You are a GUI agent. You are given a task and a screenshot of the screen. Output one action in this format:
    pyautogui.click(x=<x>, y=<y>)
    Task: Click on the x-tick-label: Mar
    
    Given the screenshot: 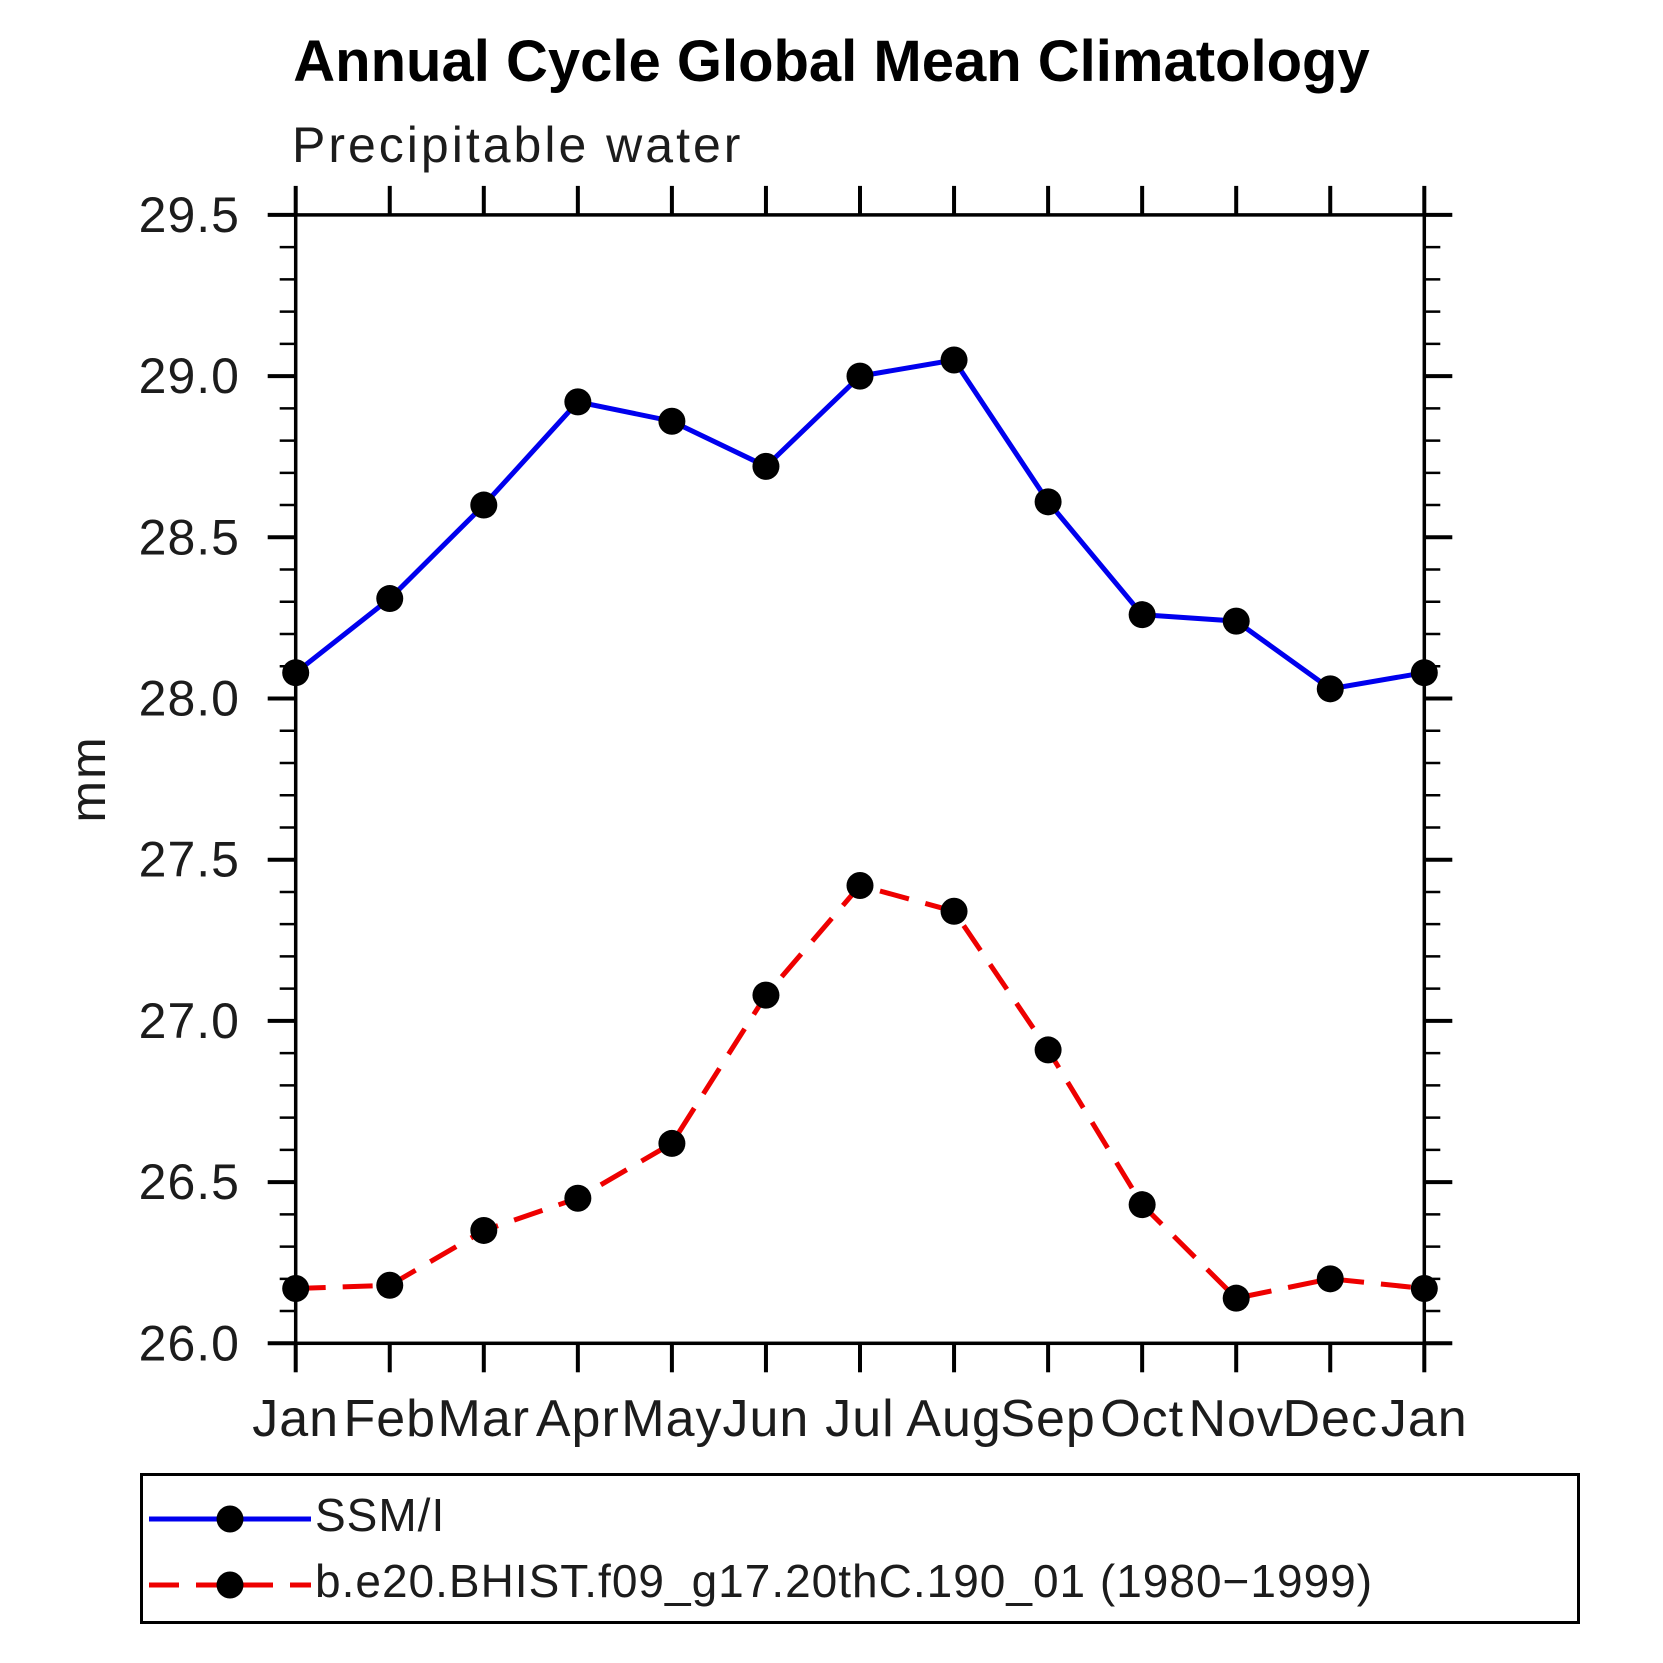 What is the action you would take?
    pyautogui.click(x=484, y=1419)
    